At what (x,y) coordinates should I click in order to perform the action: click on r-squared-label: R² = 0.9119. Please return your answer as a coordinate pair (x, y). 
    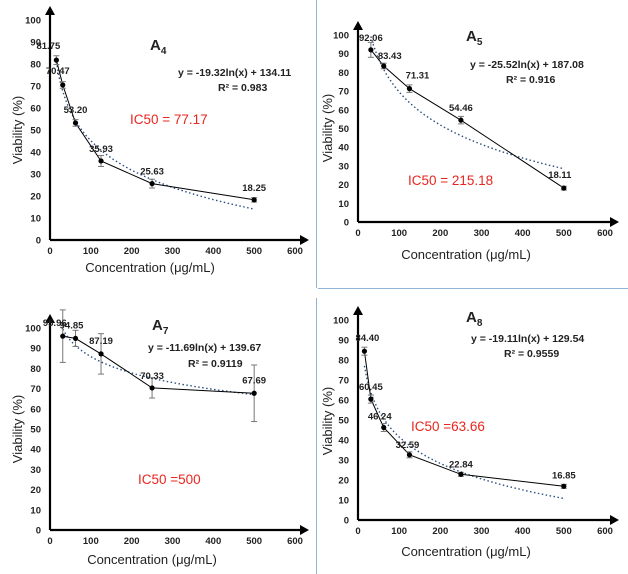
    Looking at the image, I should click on (215, 364).